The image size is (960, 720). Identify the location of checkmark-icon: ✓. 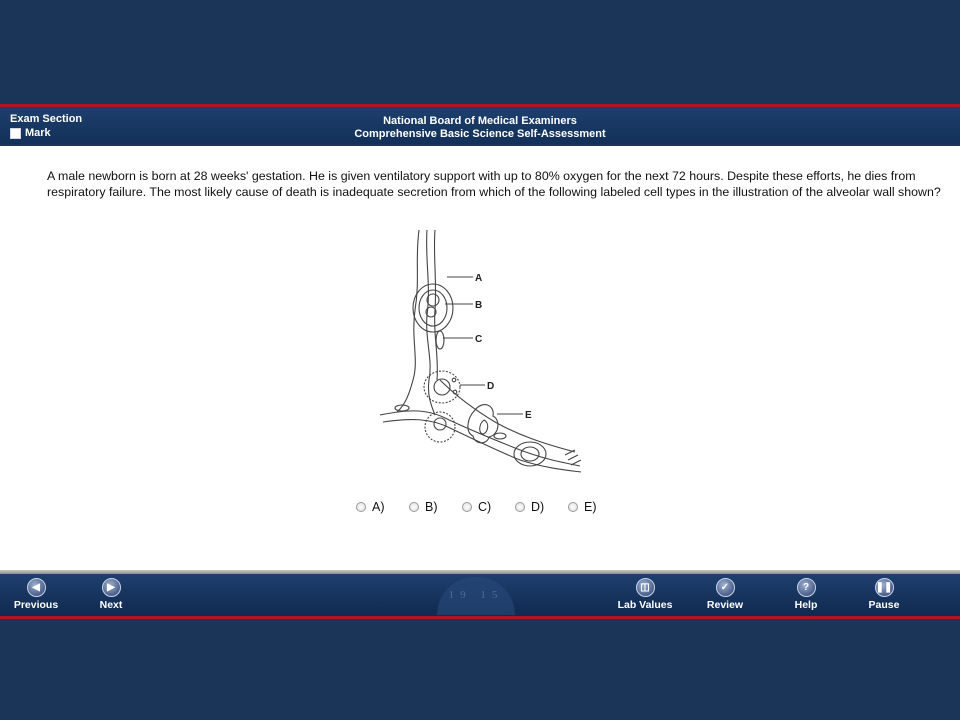
(725, 587).